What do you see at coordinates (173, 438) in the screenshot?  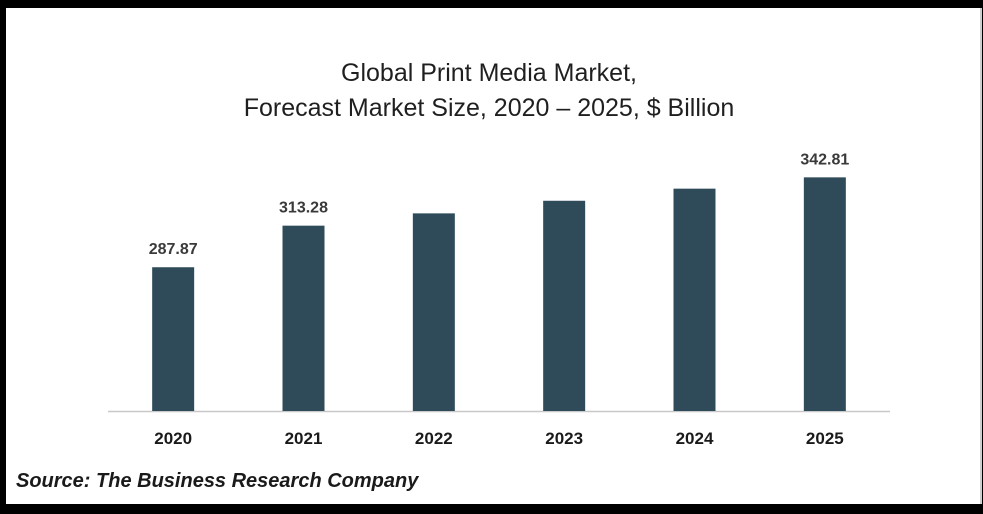 I see `x-tick-label-2020: 2020` at bounding box center [173, 438].